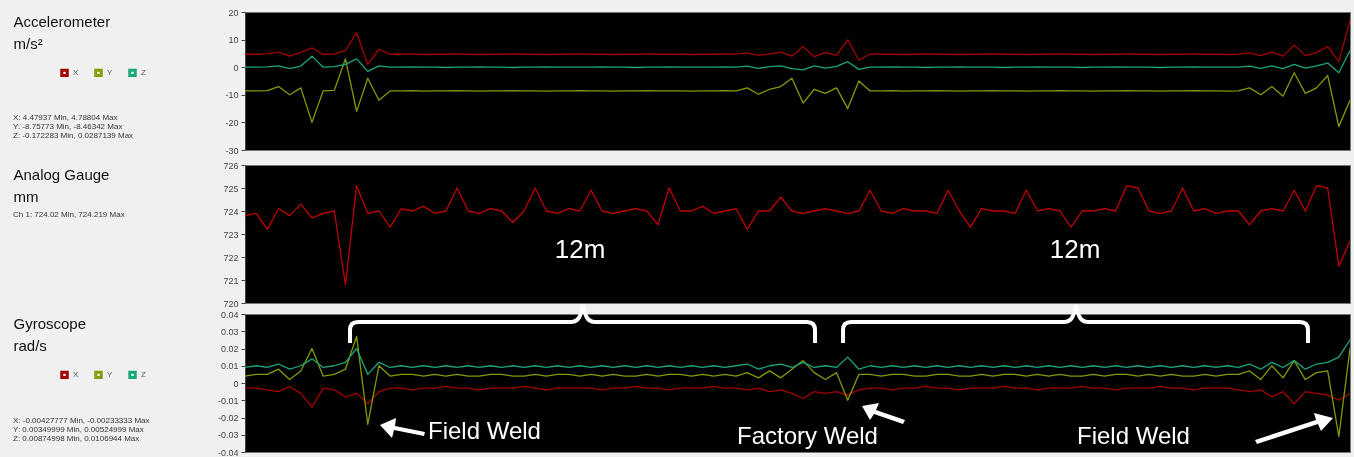 The height and width of the screenshot is (457, 1354). Describe the element at coordinates (229, 366) in the screenshot. I see `y-tick-label: 0.01` at that location.